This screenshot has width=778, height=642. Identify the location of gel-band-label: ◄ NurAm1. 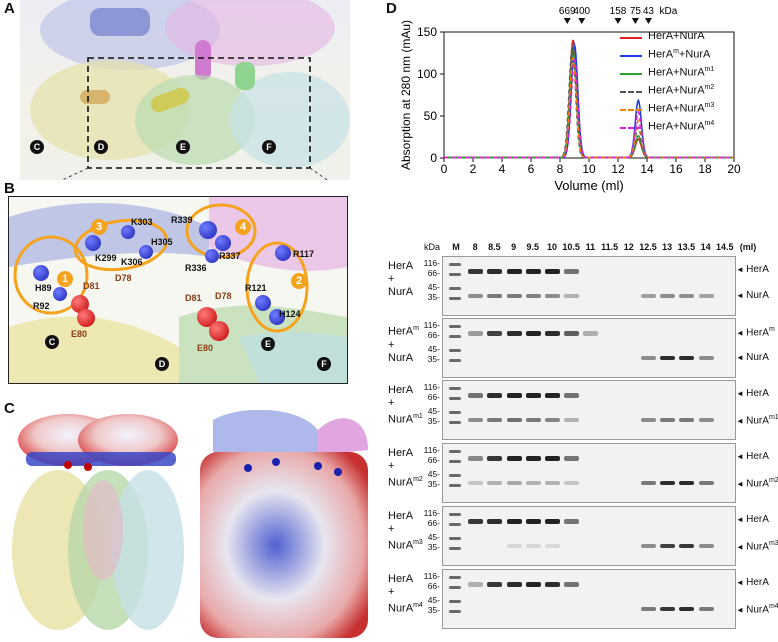
(757, 420).